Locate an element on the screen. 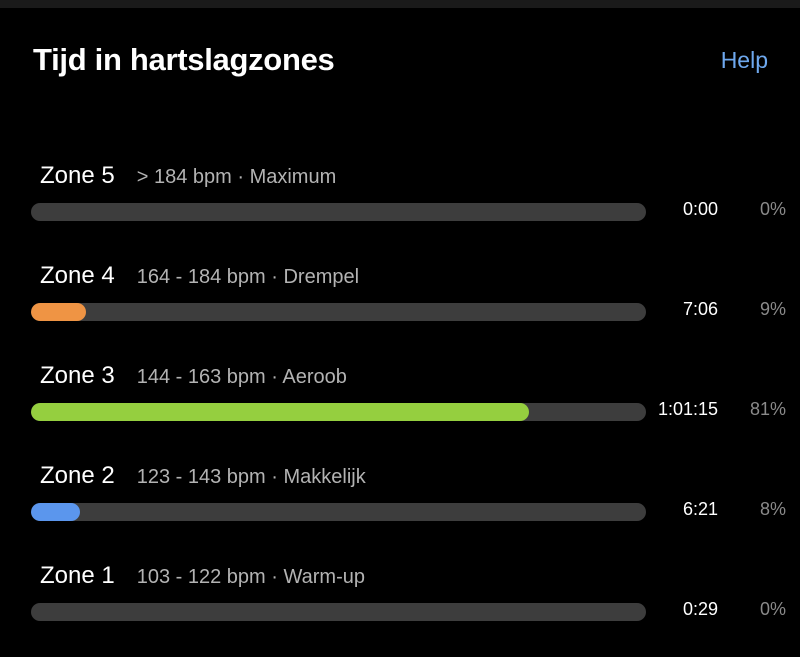  zone-time: 0:00 is located at coordinates (700, 209).